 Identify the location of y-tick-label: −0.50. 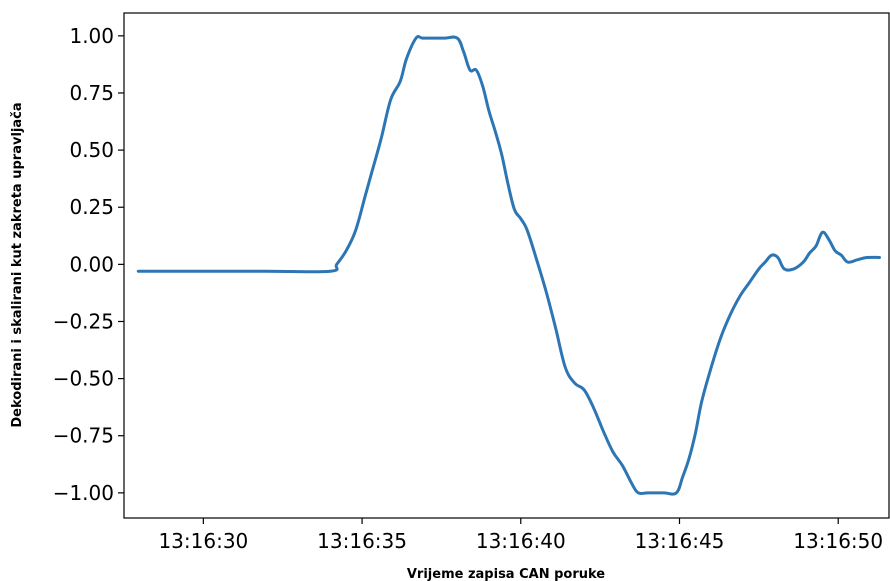
(83, 379).